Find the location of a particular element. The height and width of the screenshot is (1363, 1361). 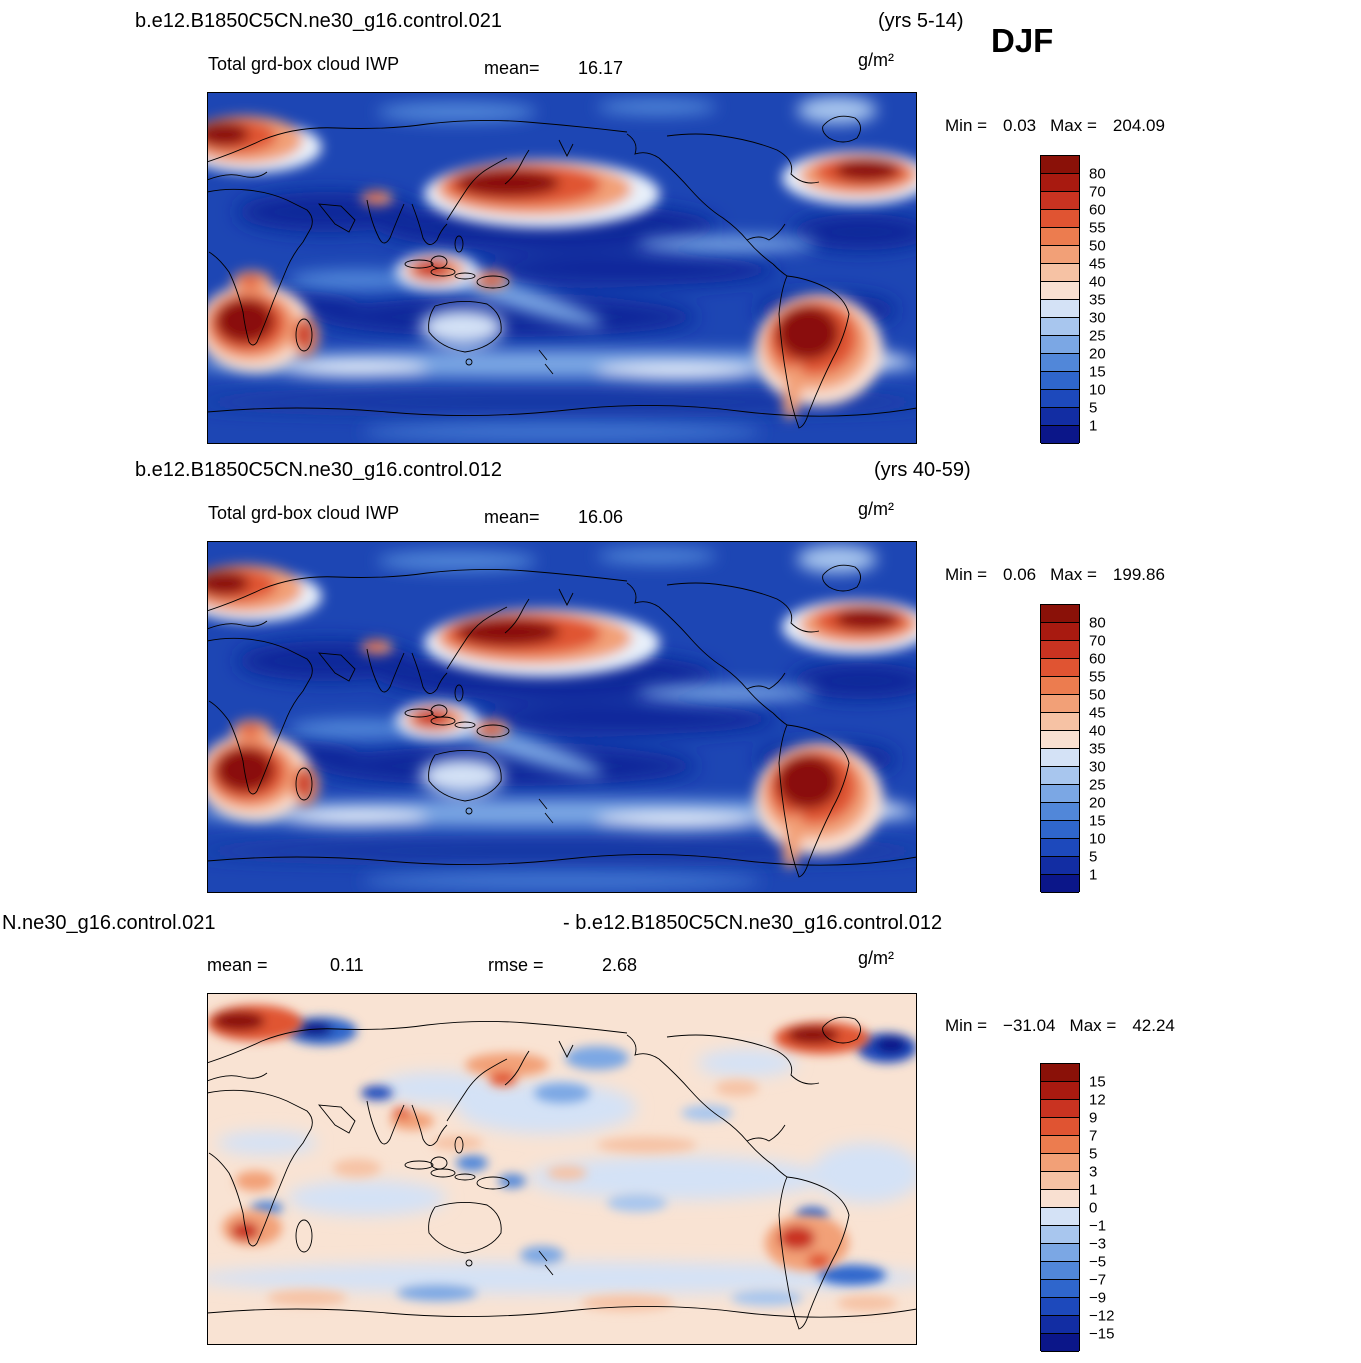

colorbar-tick-label: 55 is located at coordinates (1097, 677).